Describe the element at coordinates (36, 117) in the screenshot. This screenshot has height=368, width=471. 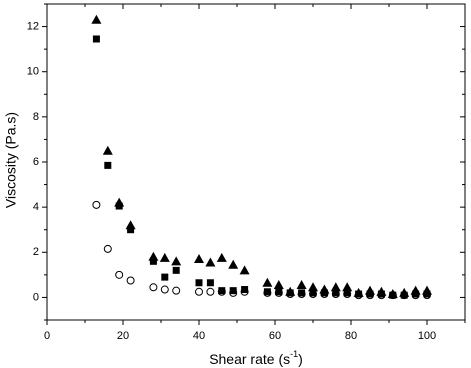
I see `y-tick-label: 8` at that location.